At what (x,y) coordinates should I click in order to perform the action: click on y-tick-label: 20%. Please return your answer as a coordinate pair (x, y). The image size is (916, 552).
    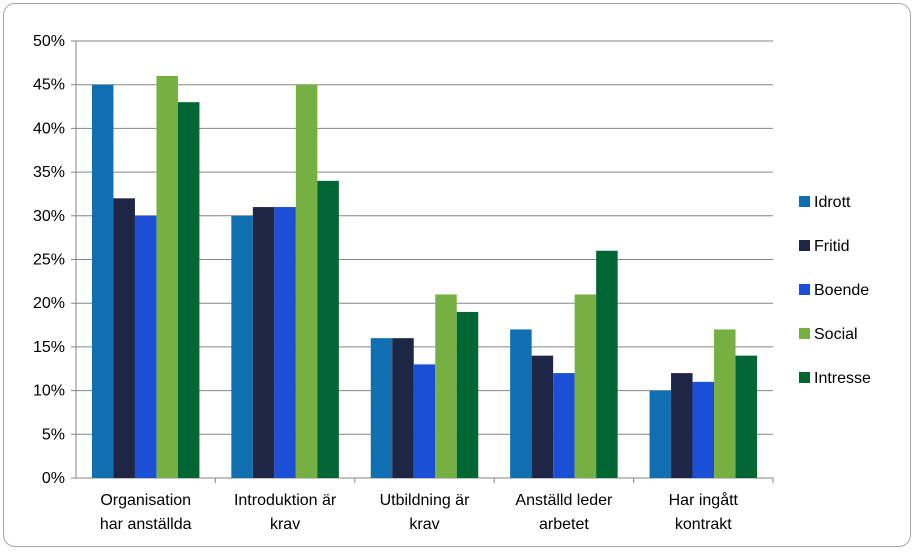
    Looking at the image, I should click on (49, 303).